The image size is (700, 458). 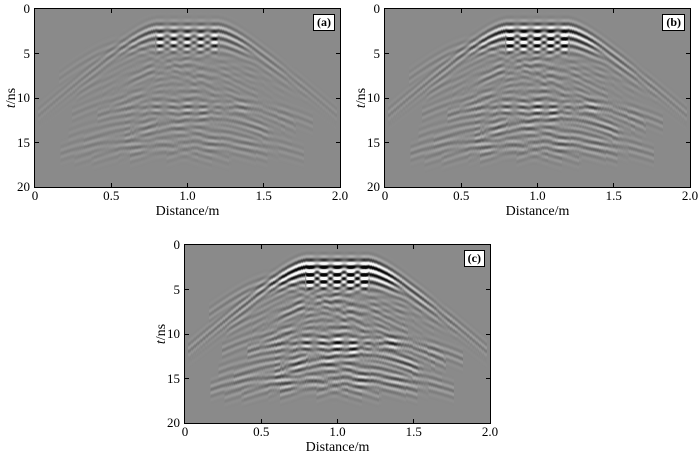 What do you see at coordinates (474, 258) in the screenshot?
I see `panel-label-c: (c)` at bounding box center [474, 258].